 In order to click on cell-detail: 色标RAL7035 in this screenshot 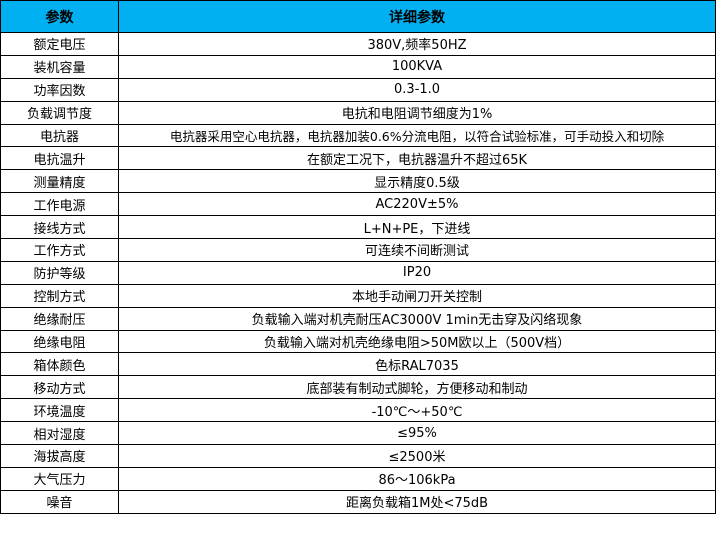, I will do `click(417, 364)`.